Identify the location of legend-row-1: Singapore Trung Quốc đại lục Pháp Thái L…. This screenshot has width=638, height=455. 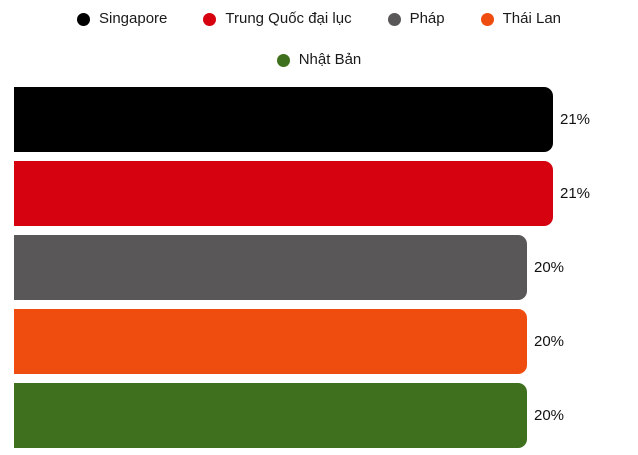
(319, 19).